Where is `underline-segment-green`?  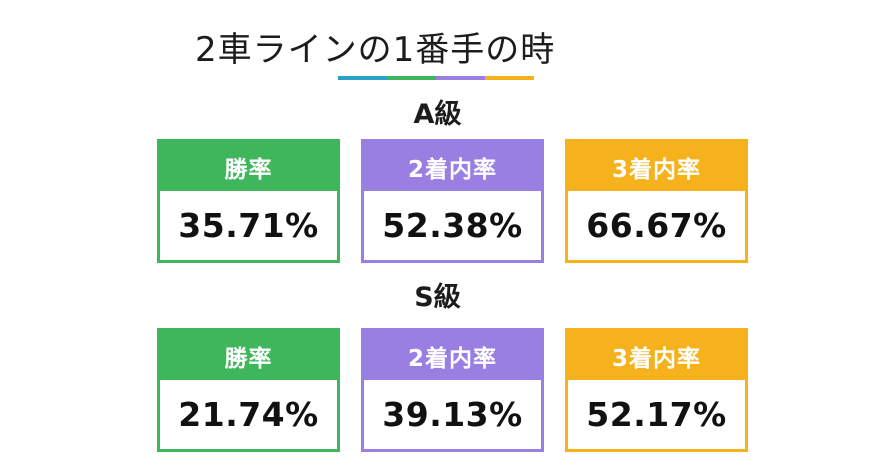
underline-segment-green is located at coordinates (411, 78).